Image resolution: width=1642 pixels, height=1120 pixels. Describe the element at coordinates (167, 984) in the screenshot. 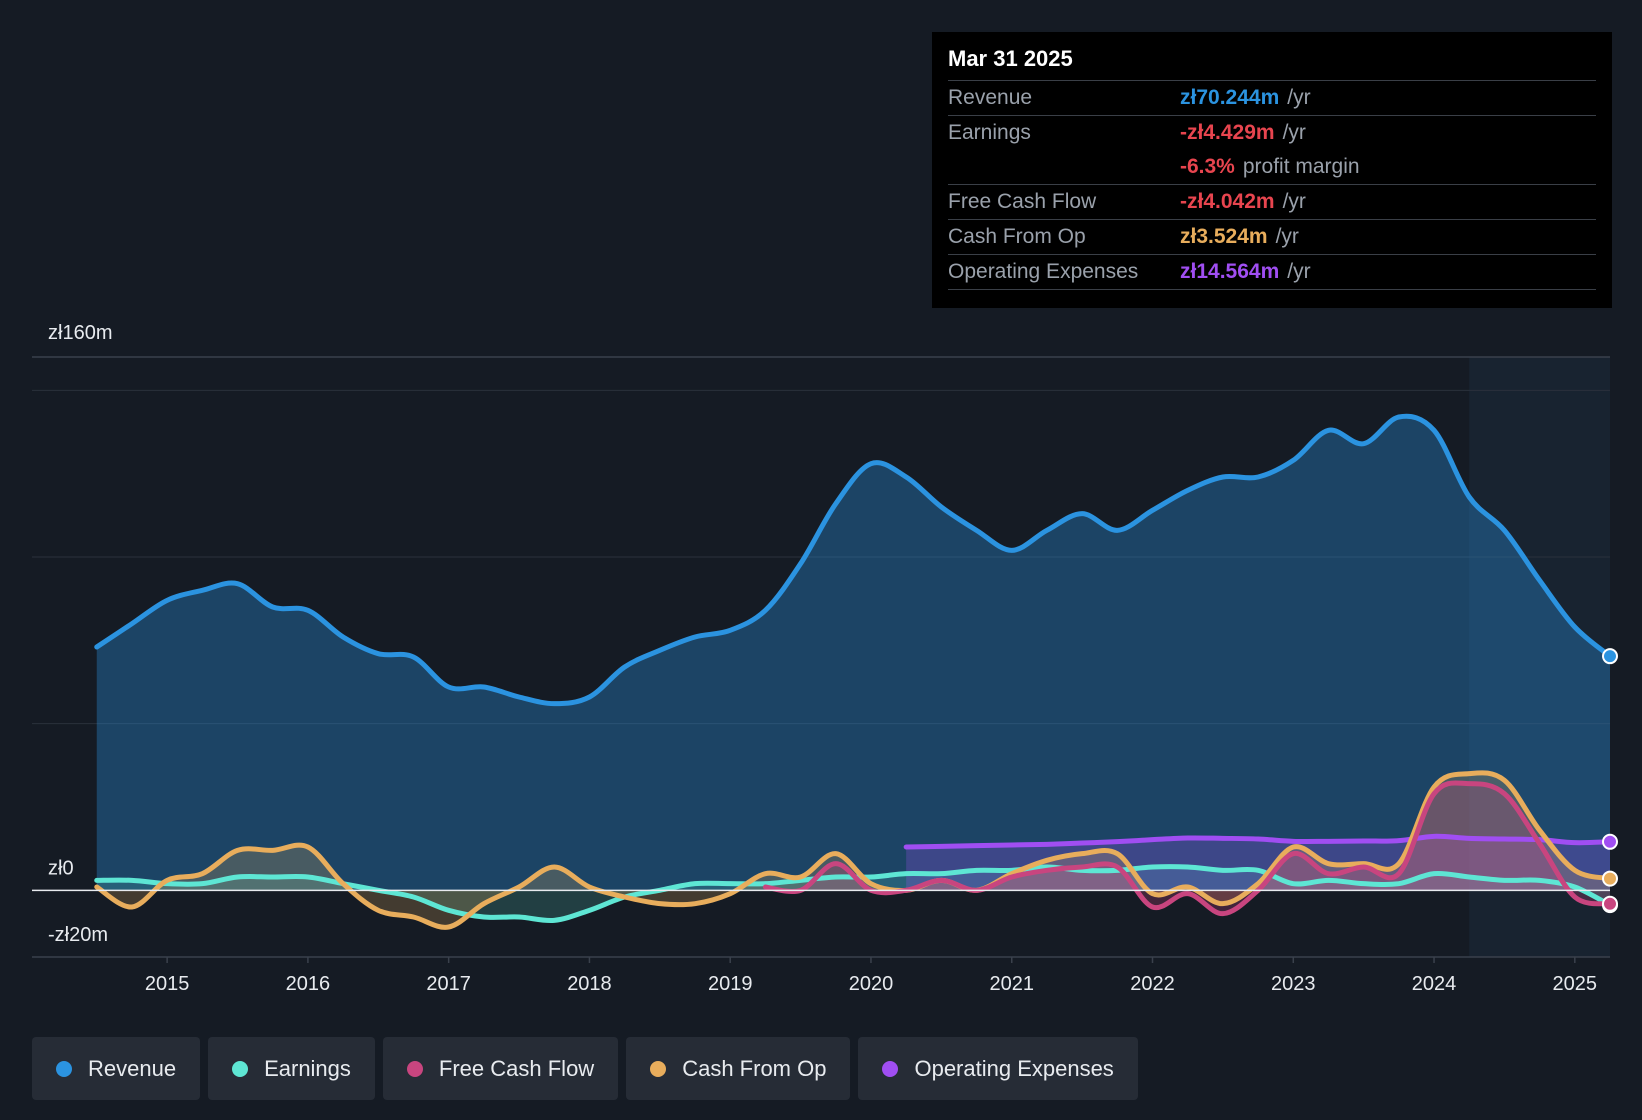

I see `x-tick-label: 2015` at that location.